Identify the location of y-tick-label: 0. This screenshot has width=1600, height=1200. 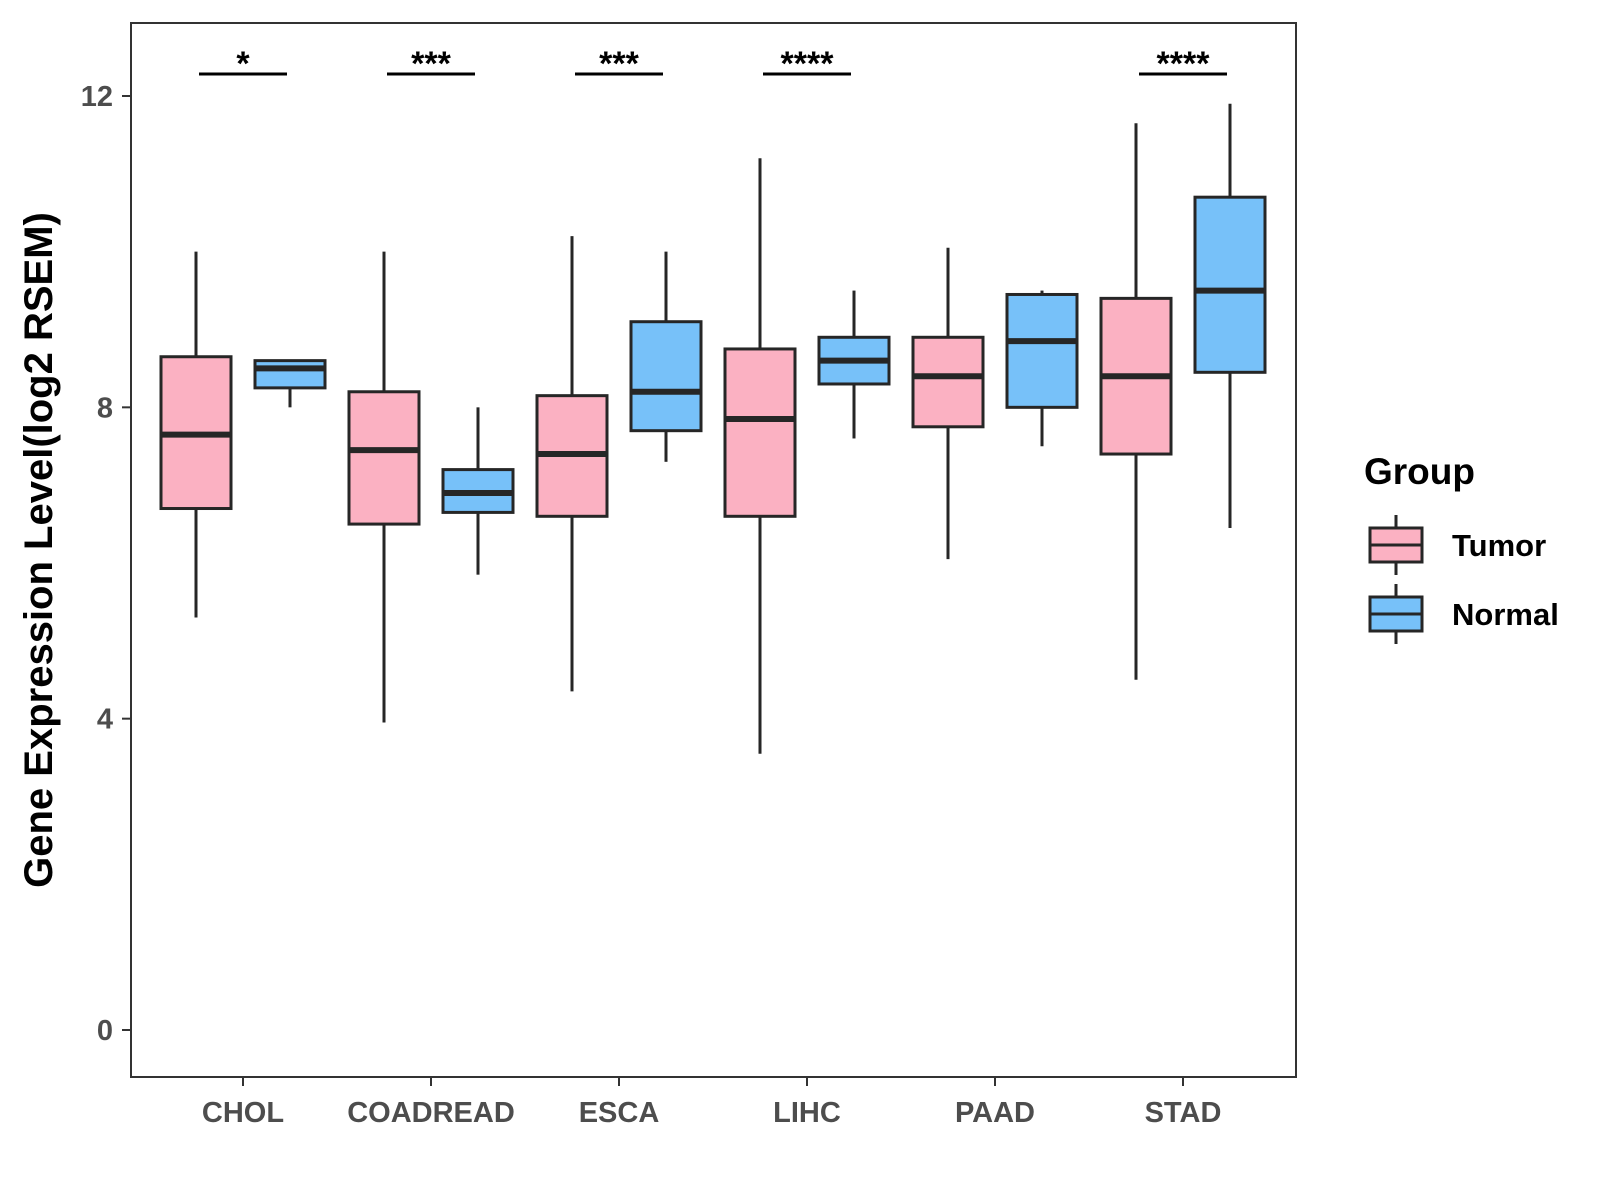
(105, 1031).